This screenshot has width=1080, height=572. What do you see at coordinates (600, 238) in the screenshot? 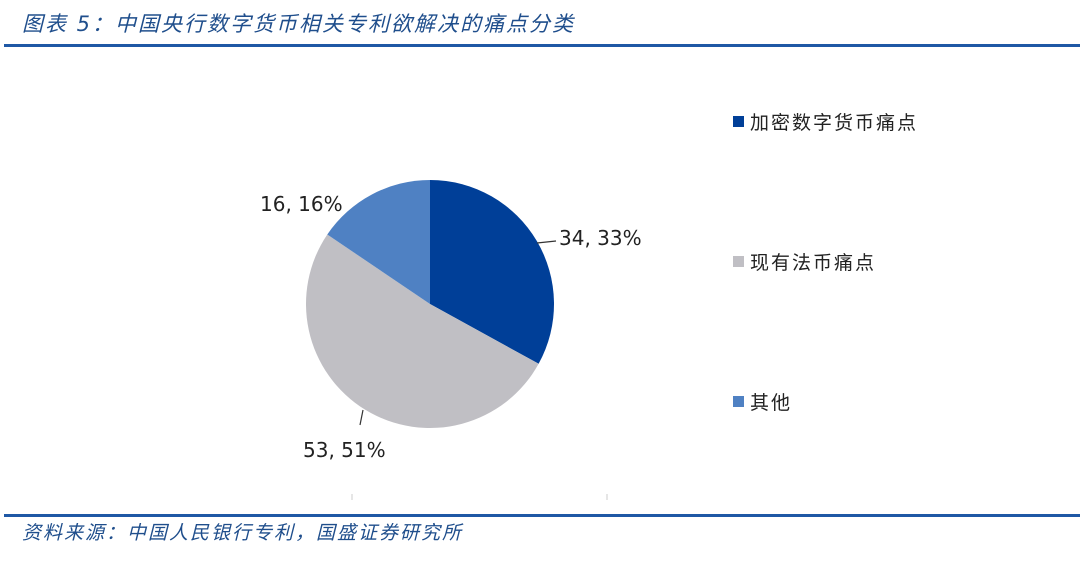
I see `data-label-0: 34, 33%` at bounding box center [600, 238].